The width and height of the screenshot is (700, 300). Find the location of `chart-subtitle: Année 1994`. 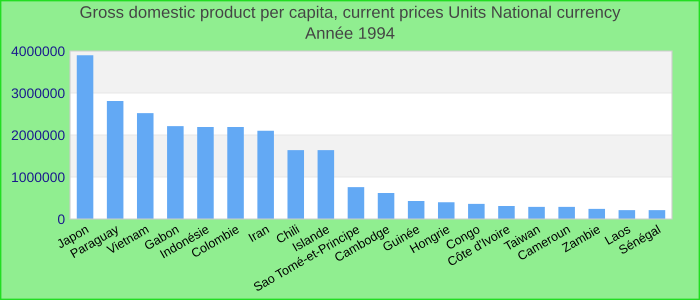

chart-subtitle: Année 1994 is located at coordinates (349, 32).